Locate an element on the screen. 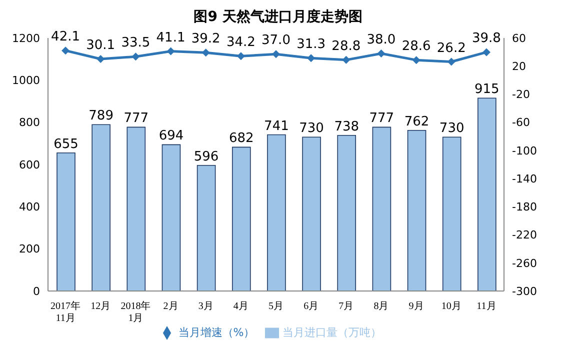  x-tick-label: 12月 is located at coordinates (100, 306).